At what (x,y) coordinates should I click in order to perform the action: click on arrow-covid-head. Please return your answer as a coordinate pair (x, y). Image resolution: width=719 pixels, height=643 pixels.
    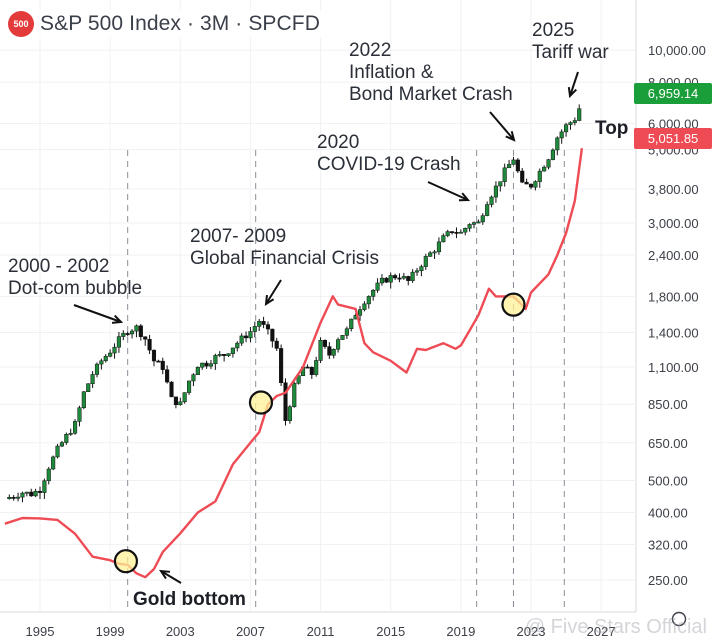
    Looking at the image, I should click on (464, 197).